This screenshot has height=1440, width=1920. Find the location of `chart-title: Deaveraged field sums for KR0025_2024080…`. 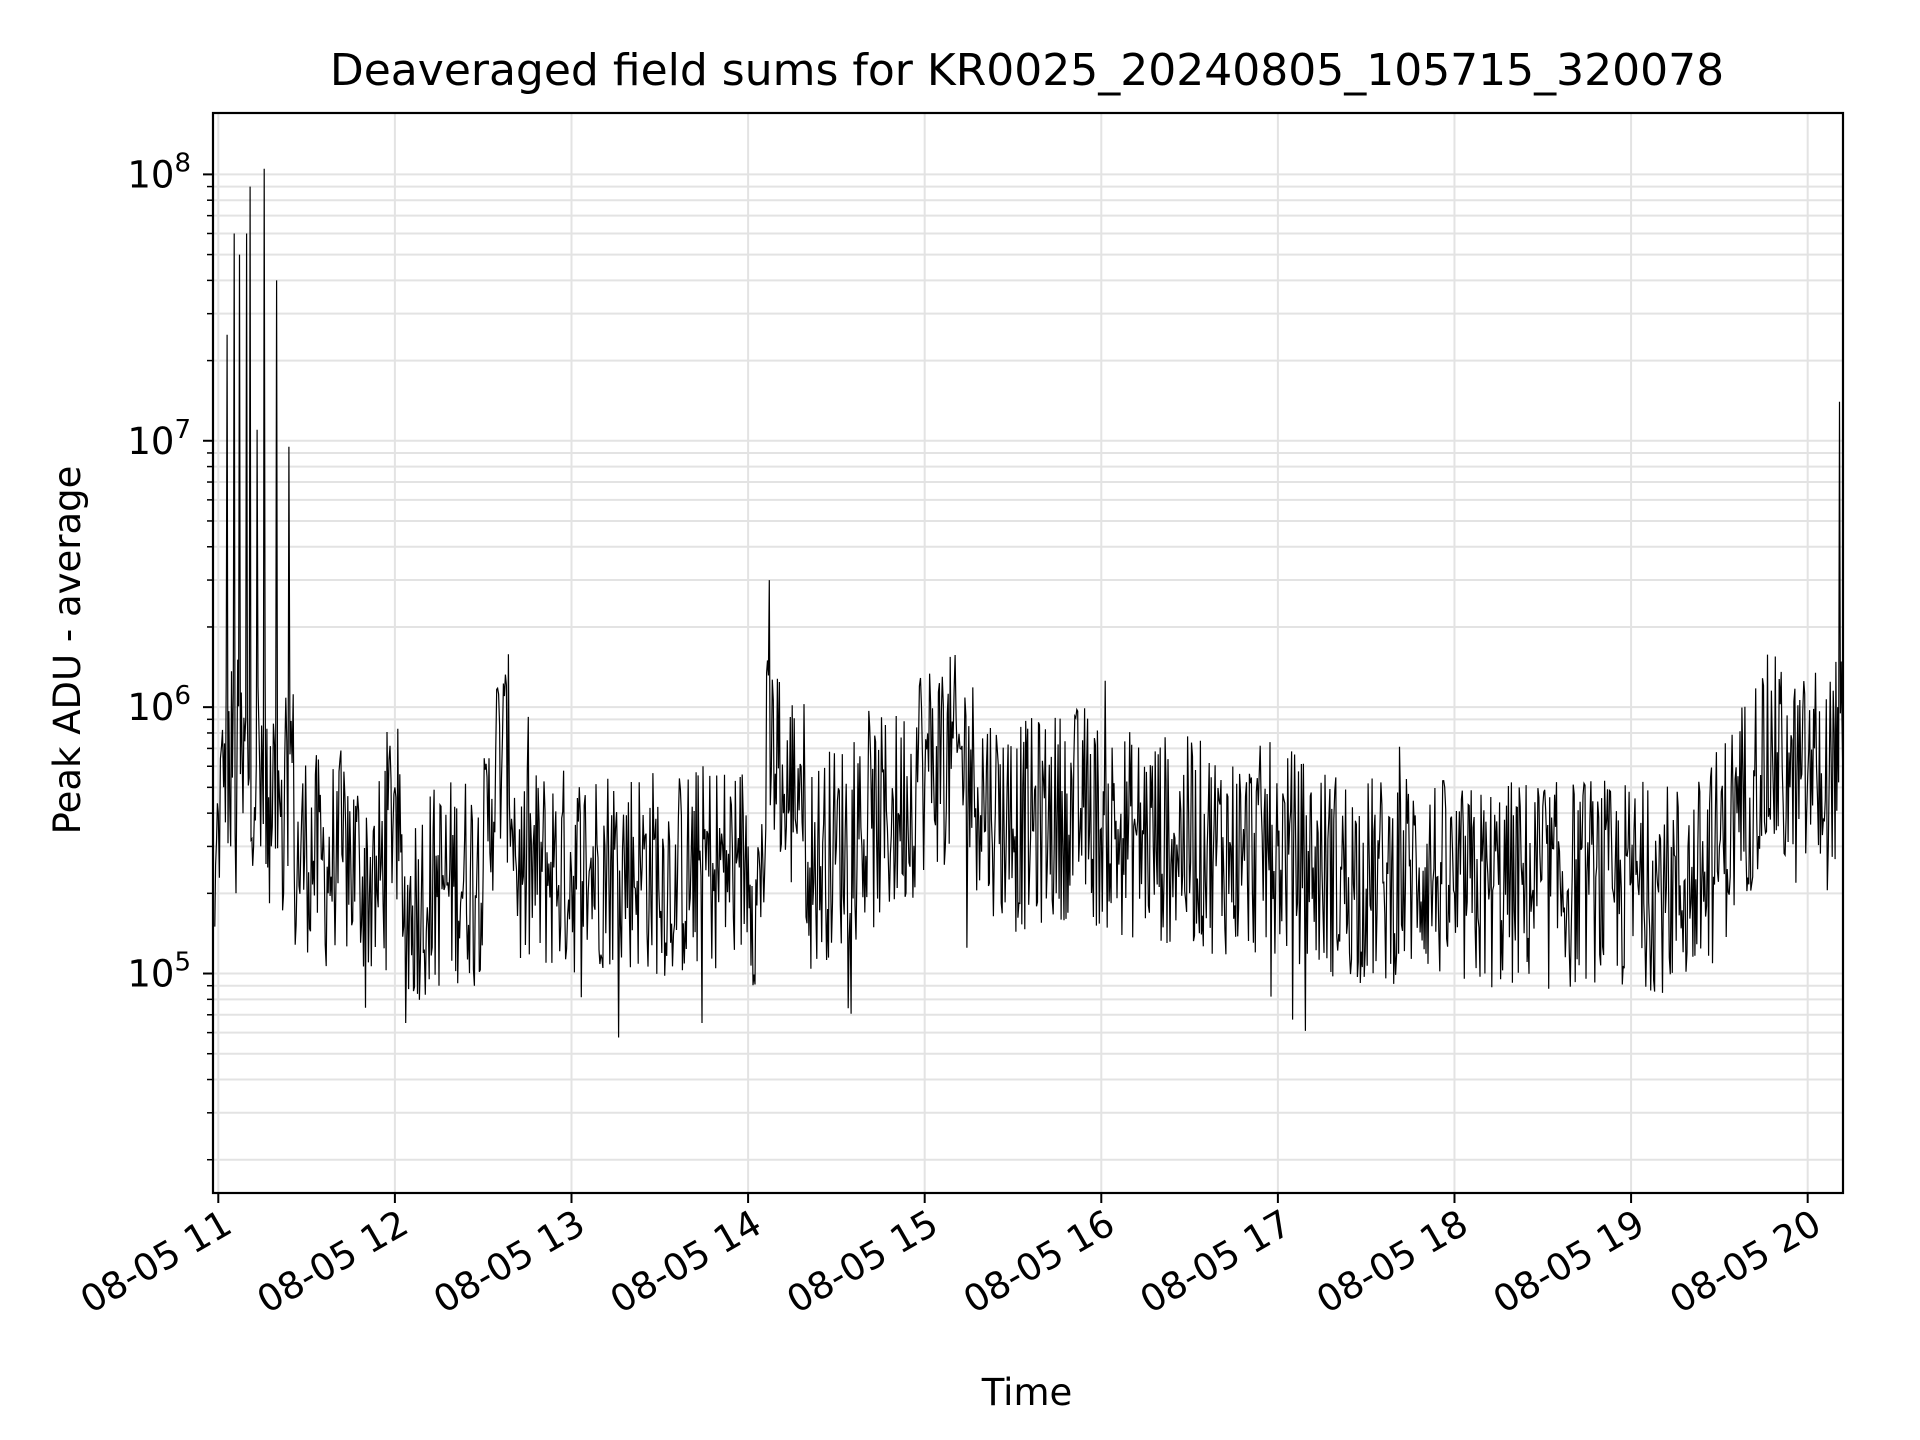

chart-title: Deaveraged field sums for KR0025_2024080… is located at coordinates (1027, 70).